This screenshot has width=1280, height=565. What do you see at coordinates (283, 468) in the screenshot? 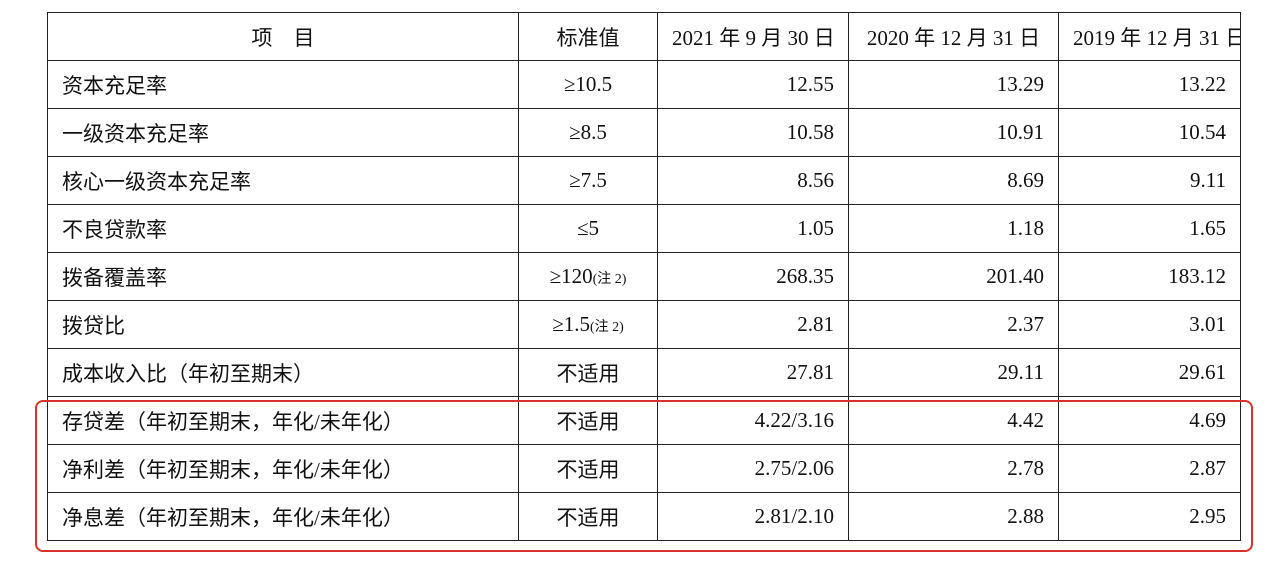
I see `item-cell: 净利差（年初至期末，年化/未年化）` at bounding box center [283, 468].